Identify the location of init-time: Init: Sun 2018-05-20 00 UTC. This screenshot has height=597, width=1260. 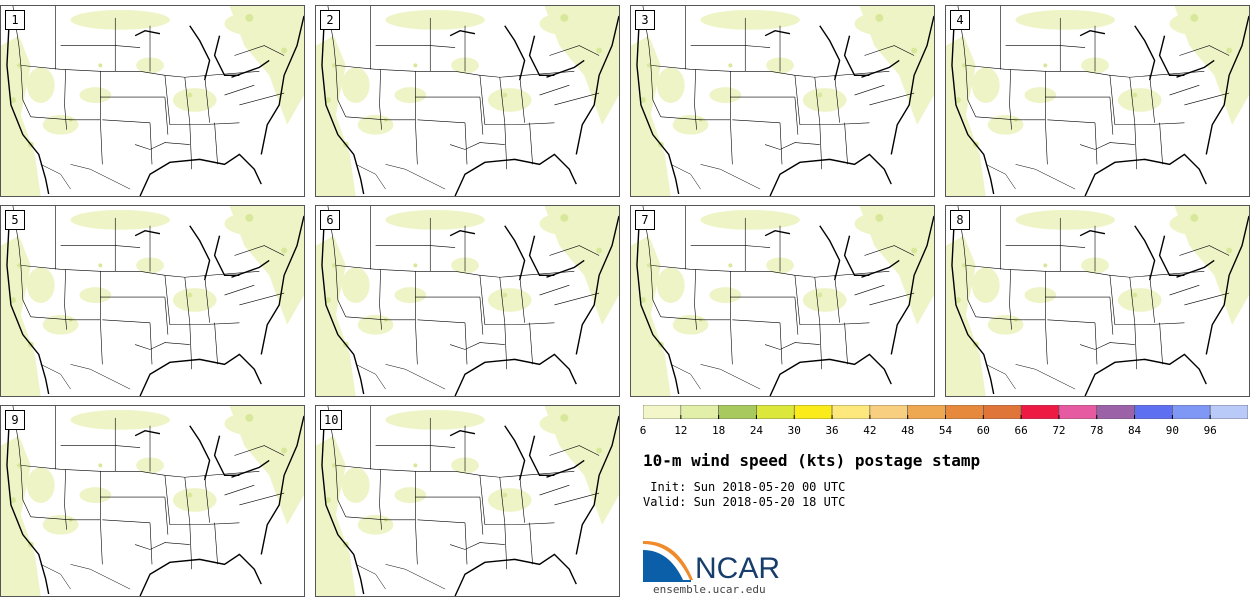
(744, 487).